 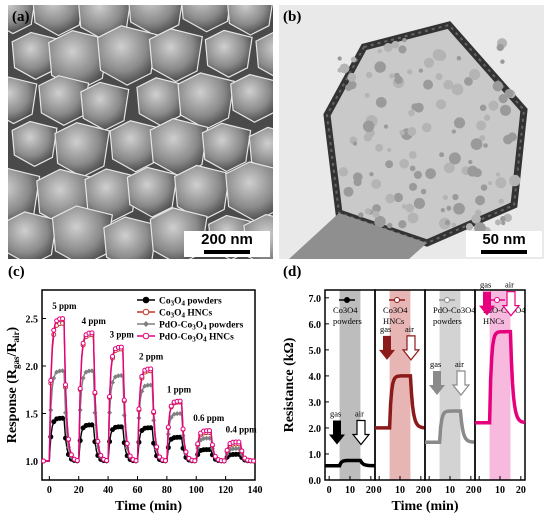 What do you see at coordinates (151, 356) in the screenshot?
I see `concentration-label: 2 ppm` at bounding box center [151, 356].